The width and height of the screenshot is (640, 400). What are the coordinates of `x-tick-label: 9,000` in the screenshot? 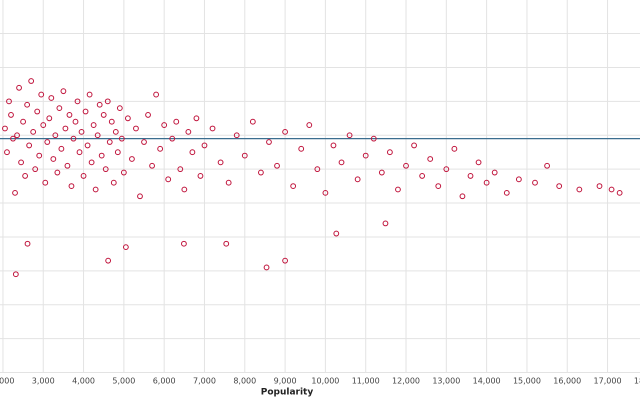 It's located at (285, 381).